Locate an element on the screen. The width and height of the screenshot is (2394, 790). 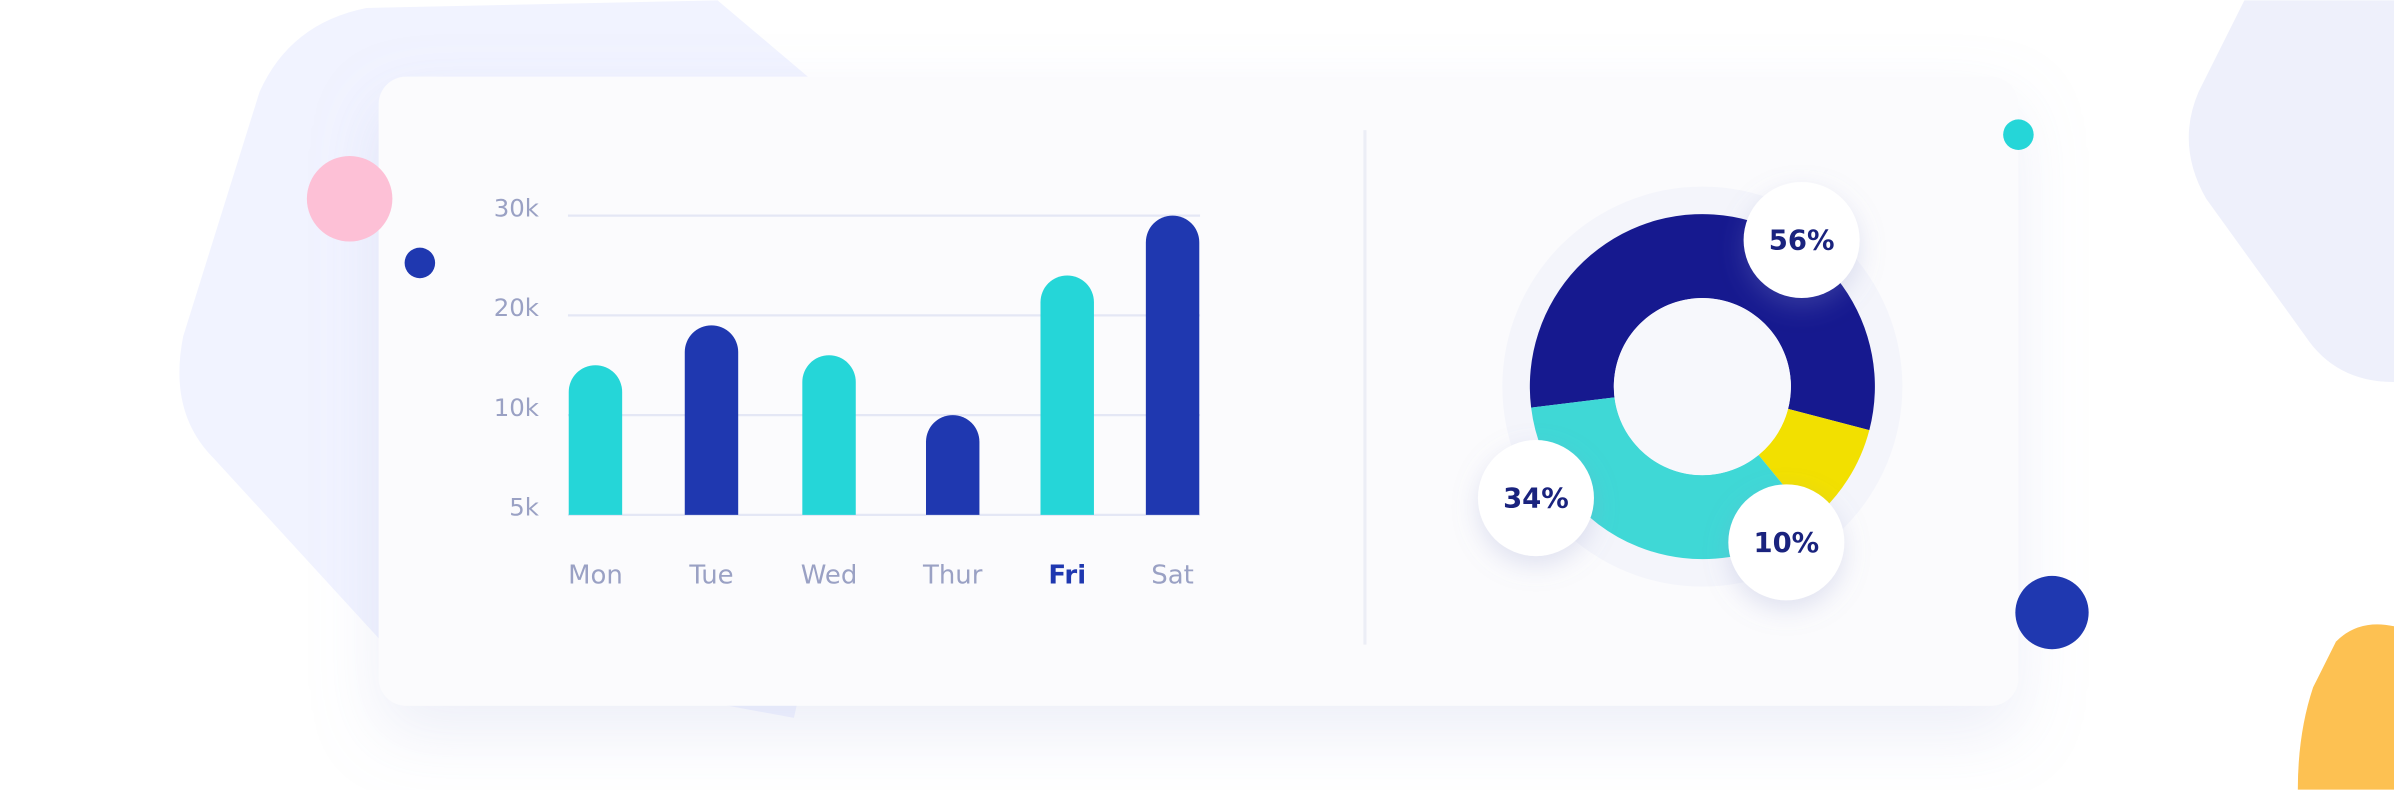
y-tick-label: 20k is located at coordinates (517, 307).